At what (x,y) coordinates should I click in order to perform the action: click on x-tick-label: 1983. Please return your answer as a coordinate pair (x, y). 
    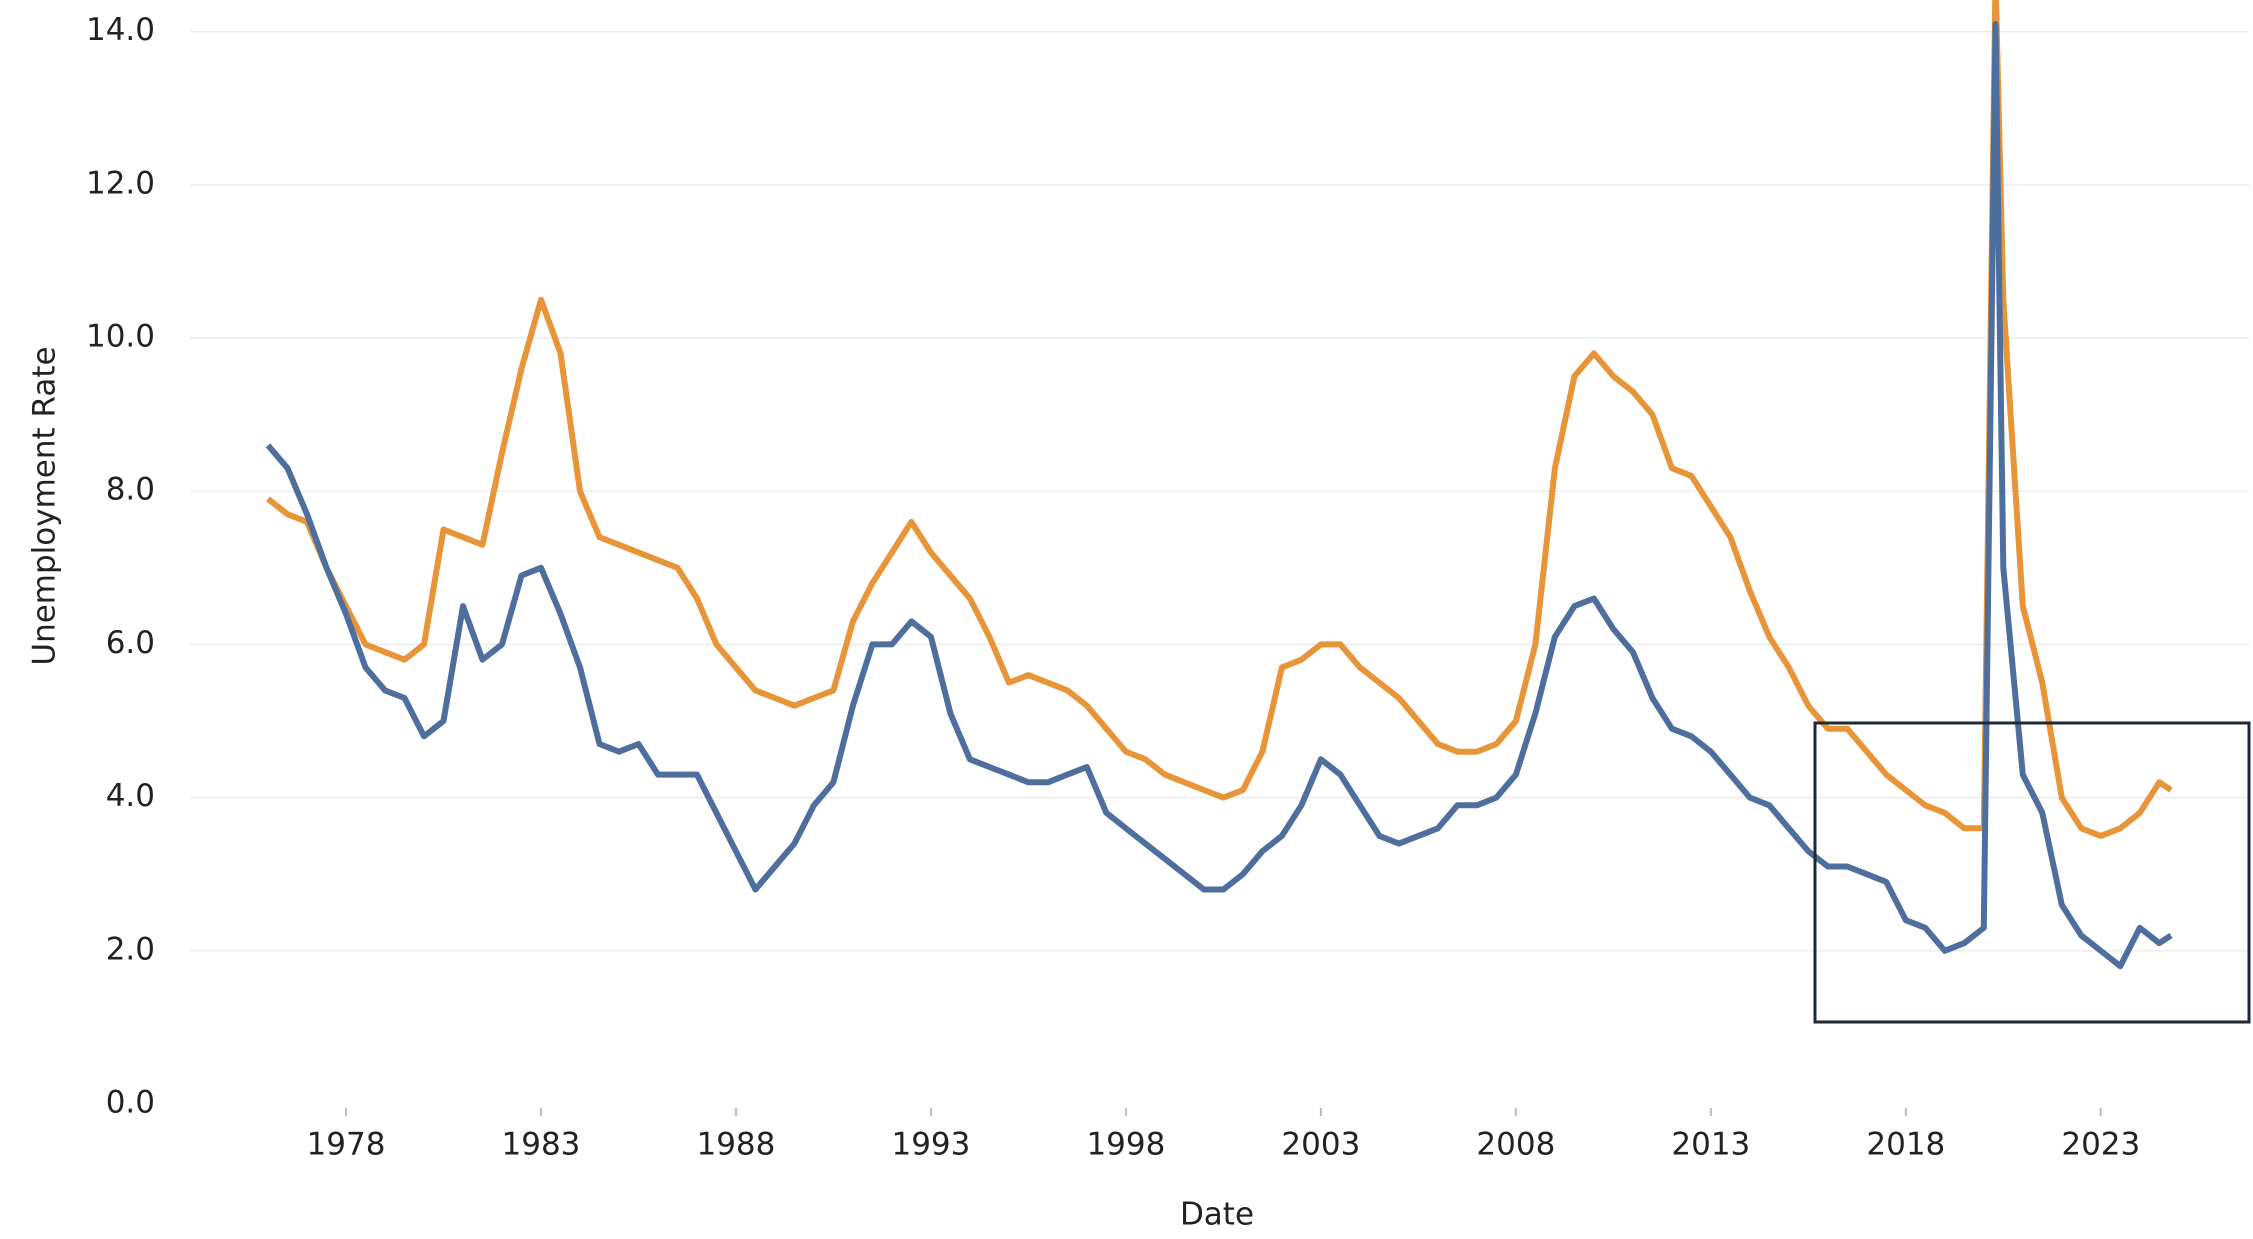
    Looking at the image, I should click on (541, 1145).